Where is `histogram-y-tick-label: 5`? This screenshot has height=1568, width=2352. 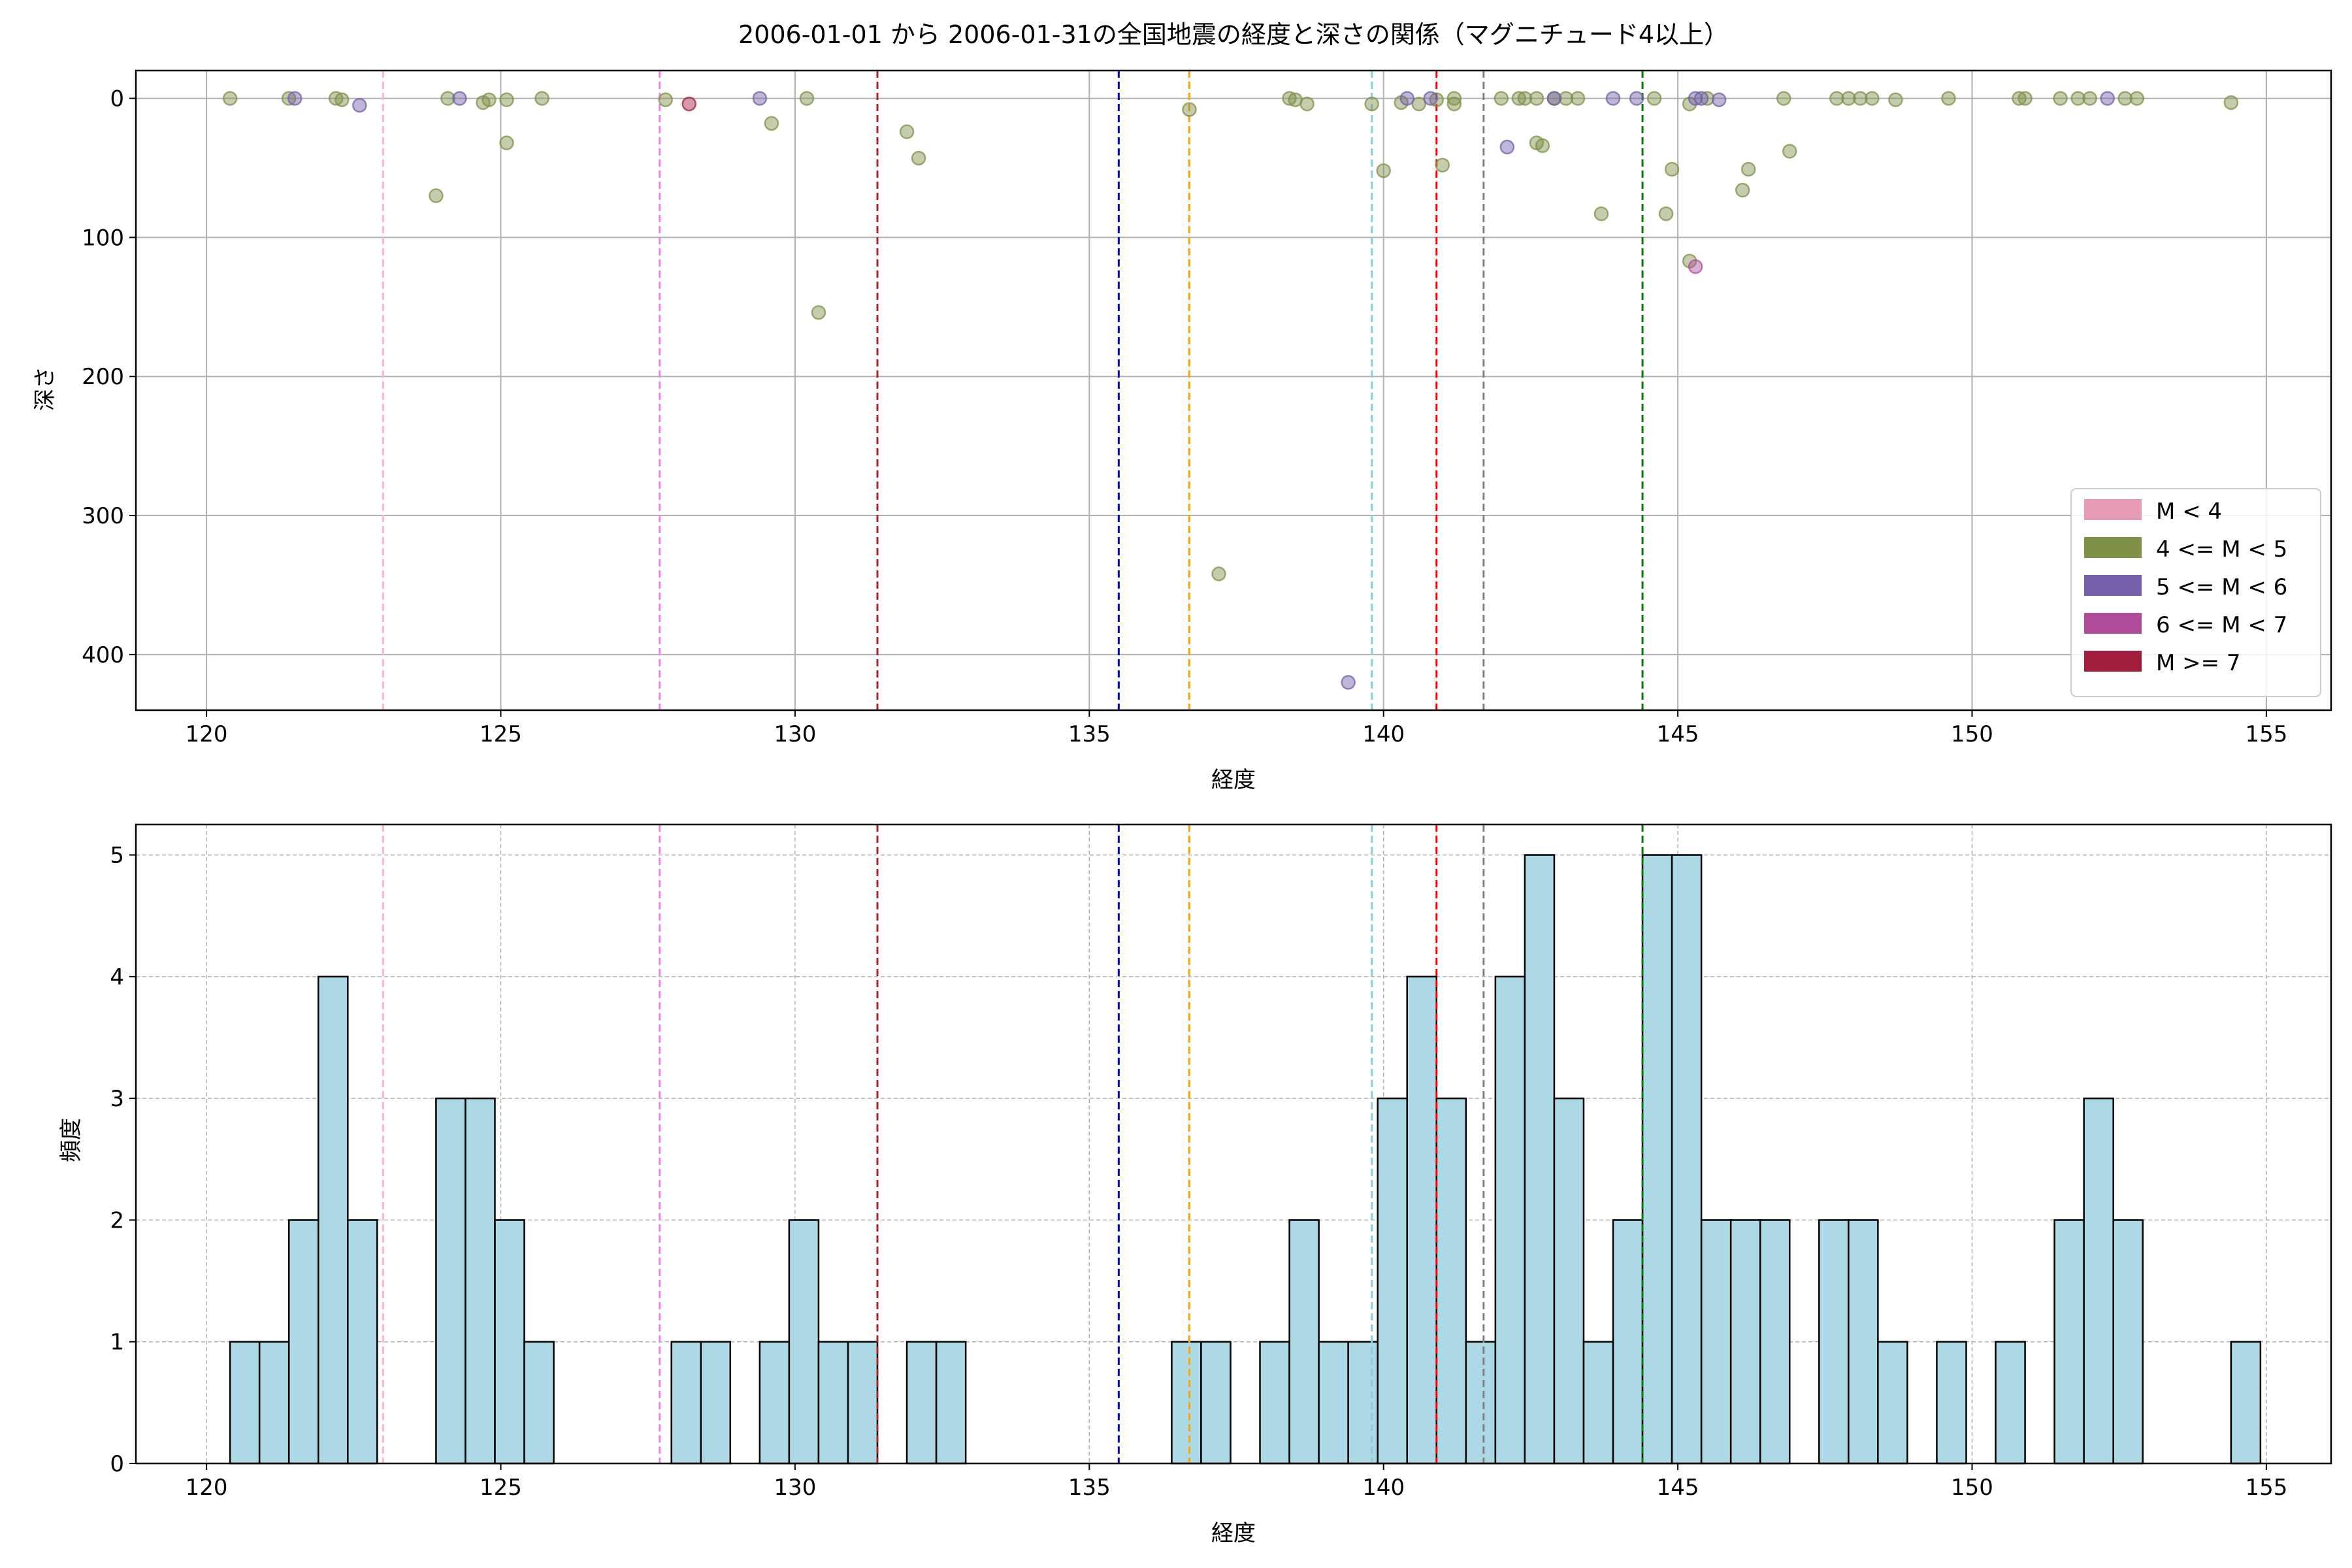 histogram-y-tick-label: 5 is located at coordinates (117, 856).